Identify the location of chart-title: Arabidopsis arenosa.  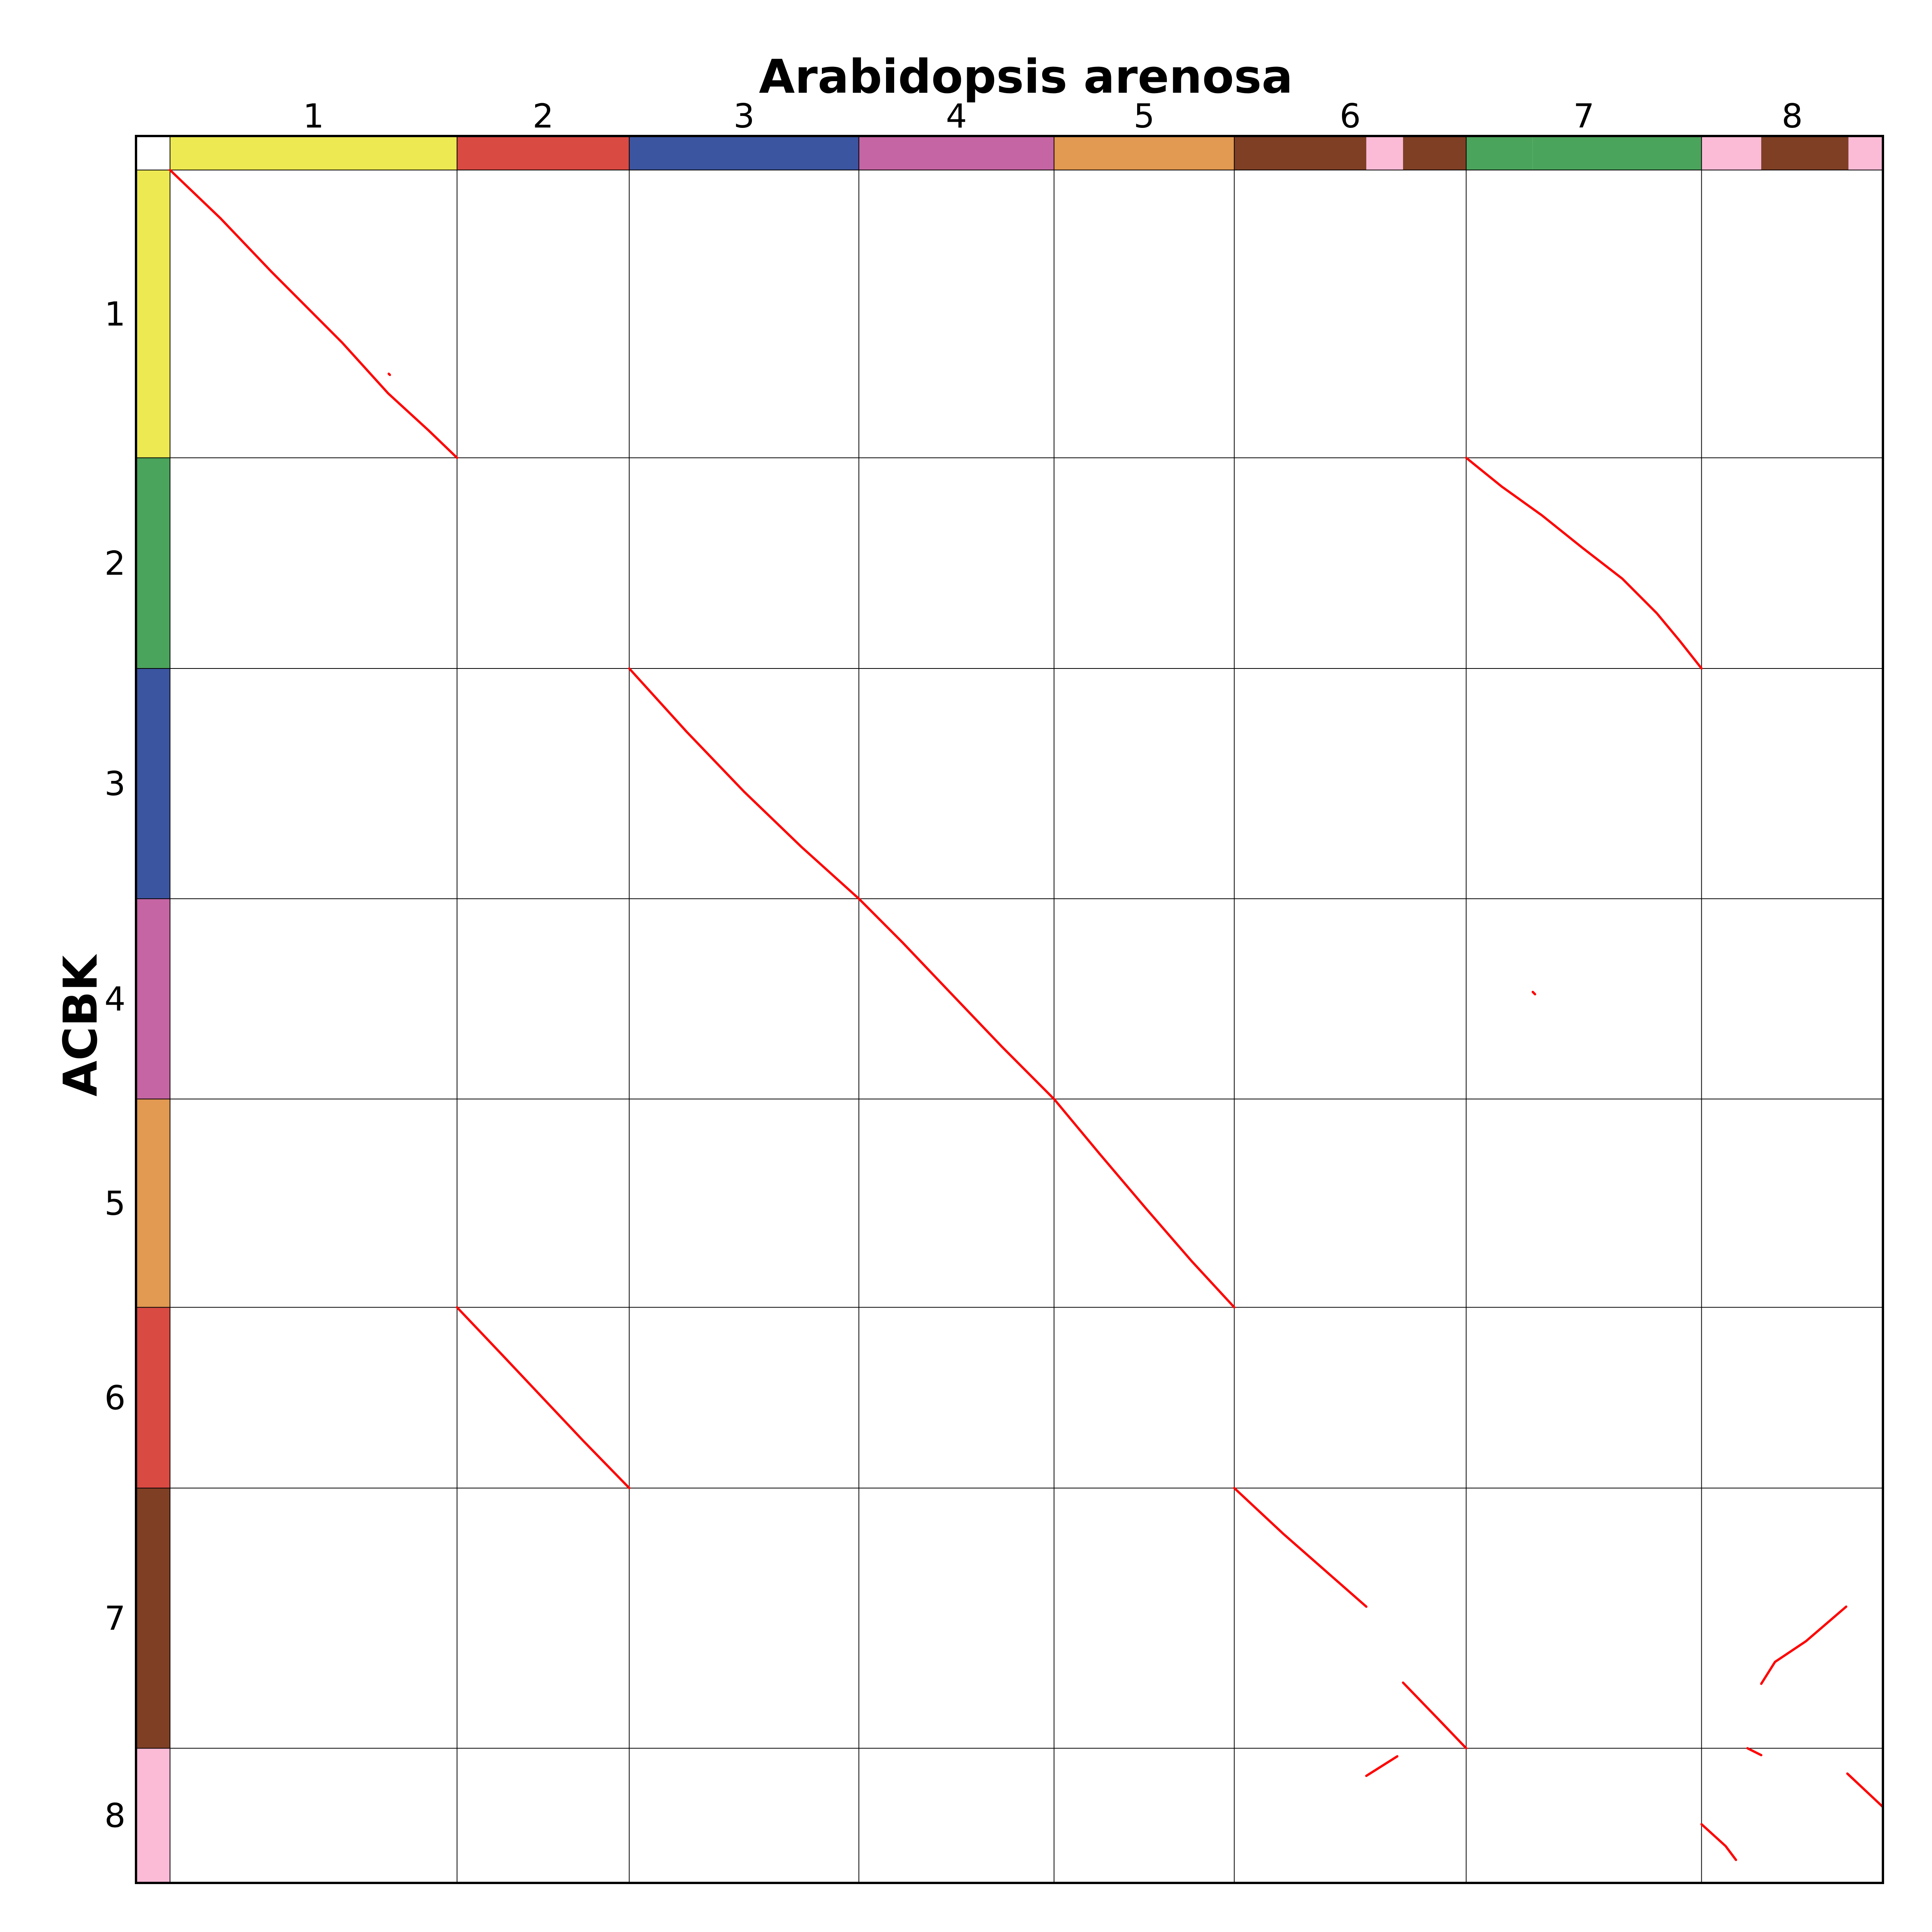
(1026, 77).